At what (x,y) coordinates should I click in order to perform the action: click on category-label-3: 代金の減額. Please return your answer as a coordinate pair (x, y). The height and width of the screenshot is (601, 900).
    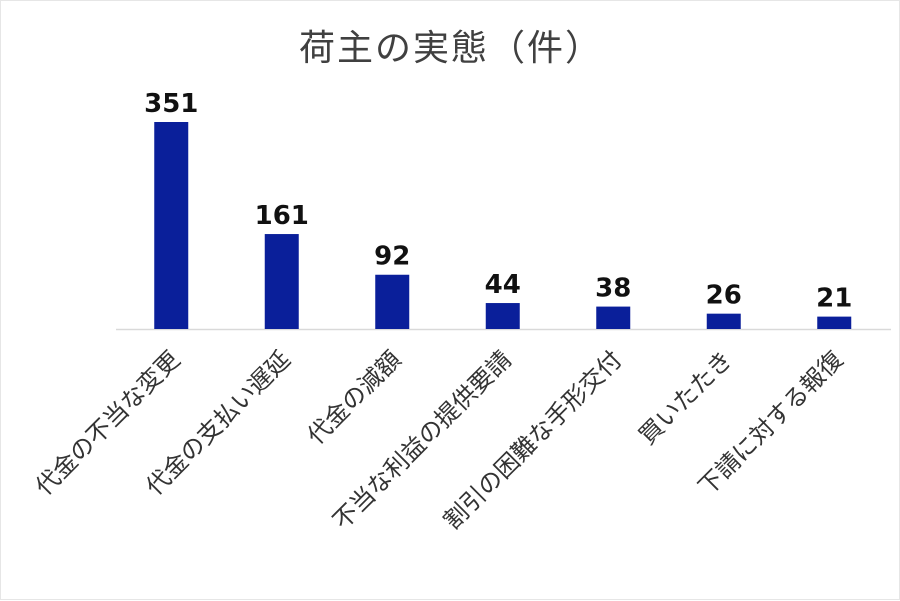
    Looking at the image, I should click on (354, 397).